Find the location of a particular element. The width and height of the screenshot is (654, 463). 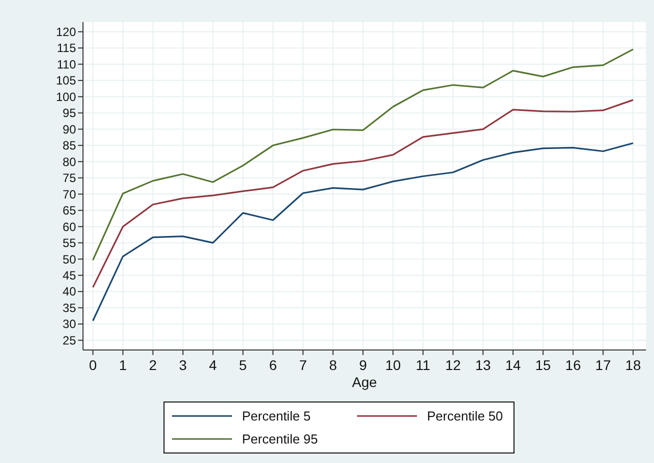

x-tick-label: 12 is located at coordinates (453, 365).